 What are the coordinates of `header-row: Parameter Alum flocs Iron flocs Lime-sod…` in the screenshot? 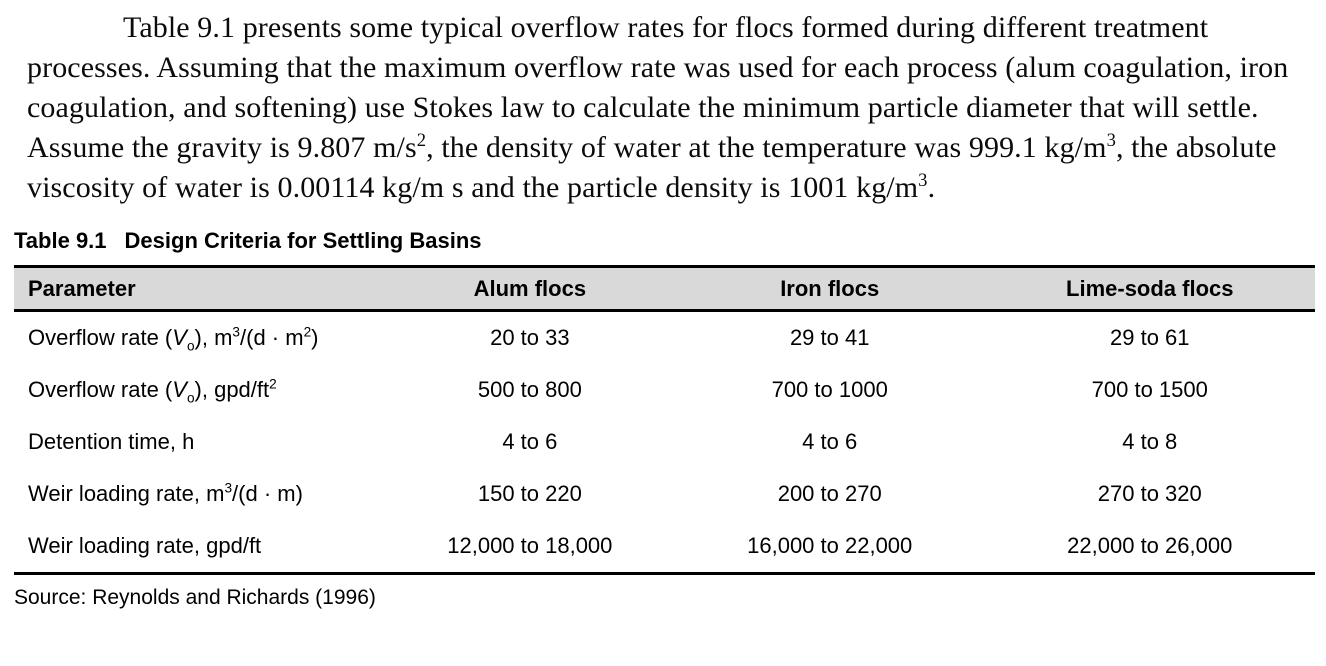 It's located at (664, 288).